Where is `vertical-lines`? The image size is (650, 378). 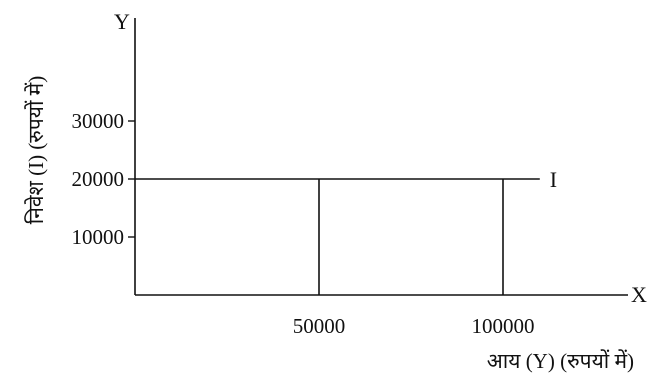
vertical-lines is located at coordinates (411, 237).